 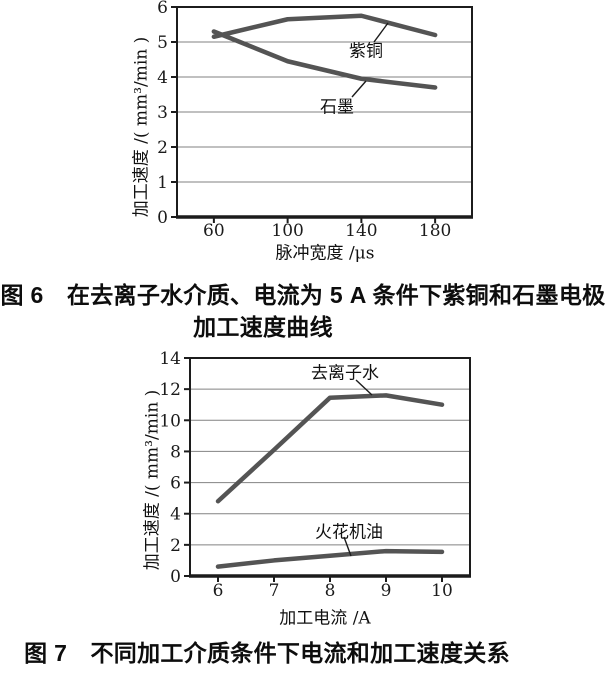 I want to click on fig7-y-tick-label: 6, so click(x=175, y=484).